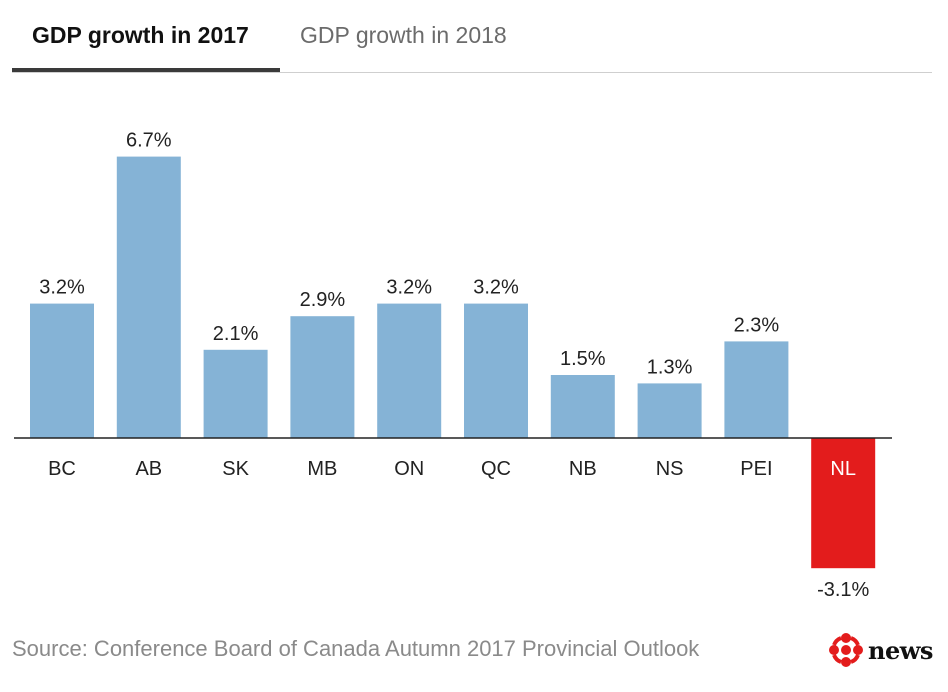 Image resolution: width=948 pixels, height=692 pixels. What do you see at coordinates (670, 469) in the screenshot?
I see `category-label-ns: NS` at bounding box center [670, 469].